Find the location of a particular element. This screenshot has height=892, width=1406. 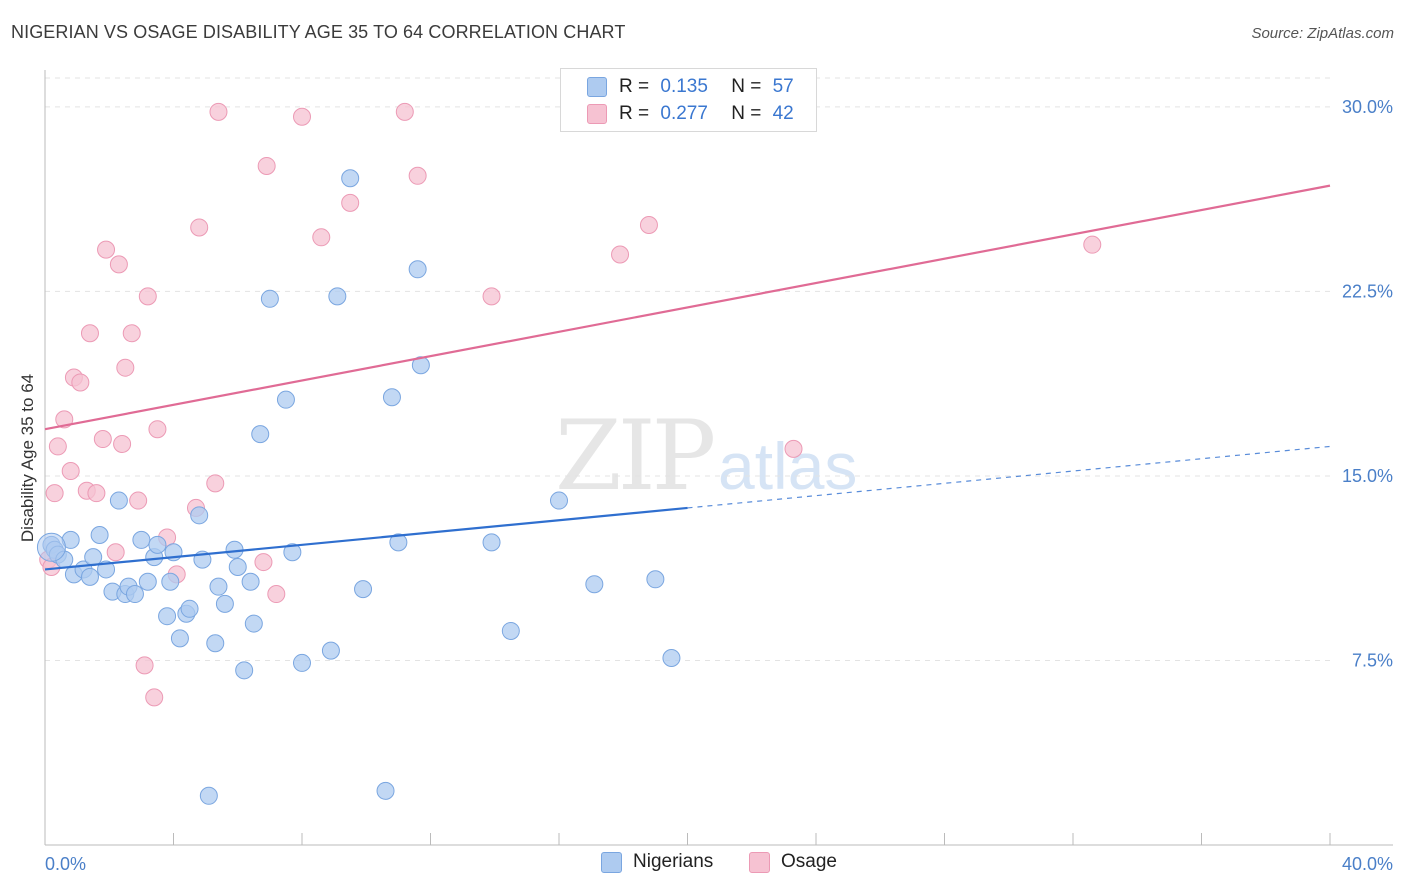

x-tick-label: 0.0% is located at coordinates (65, 864).